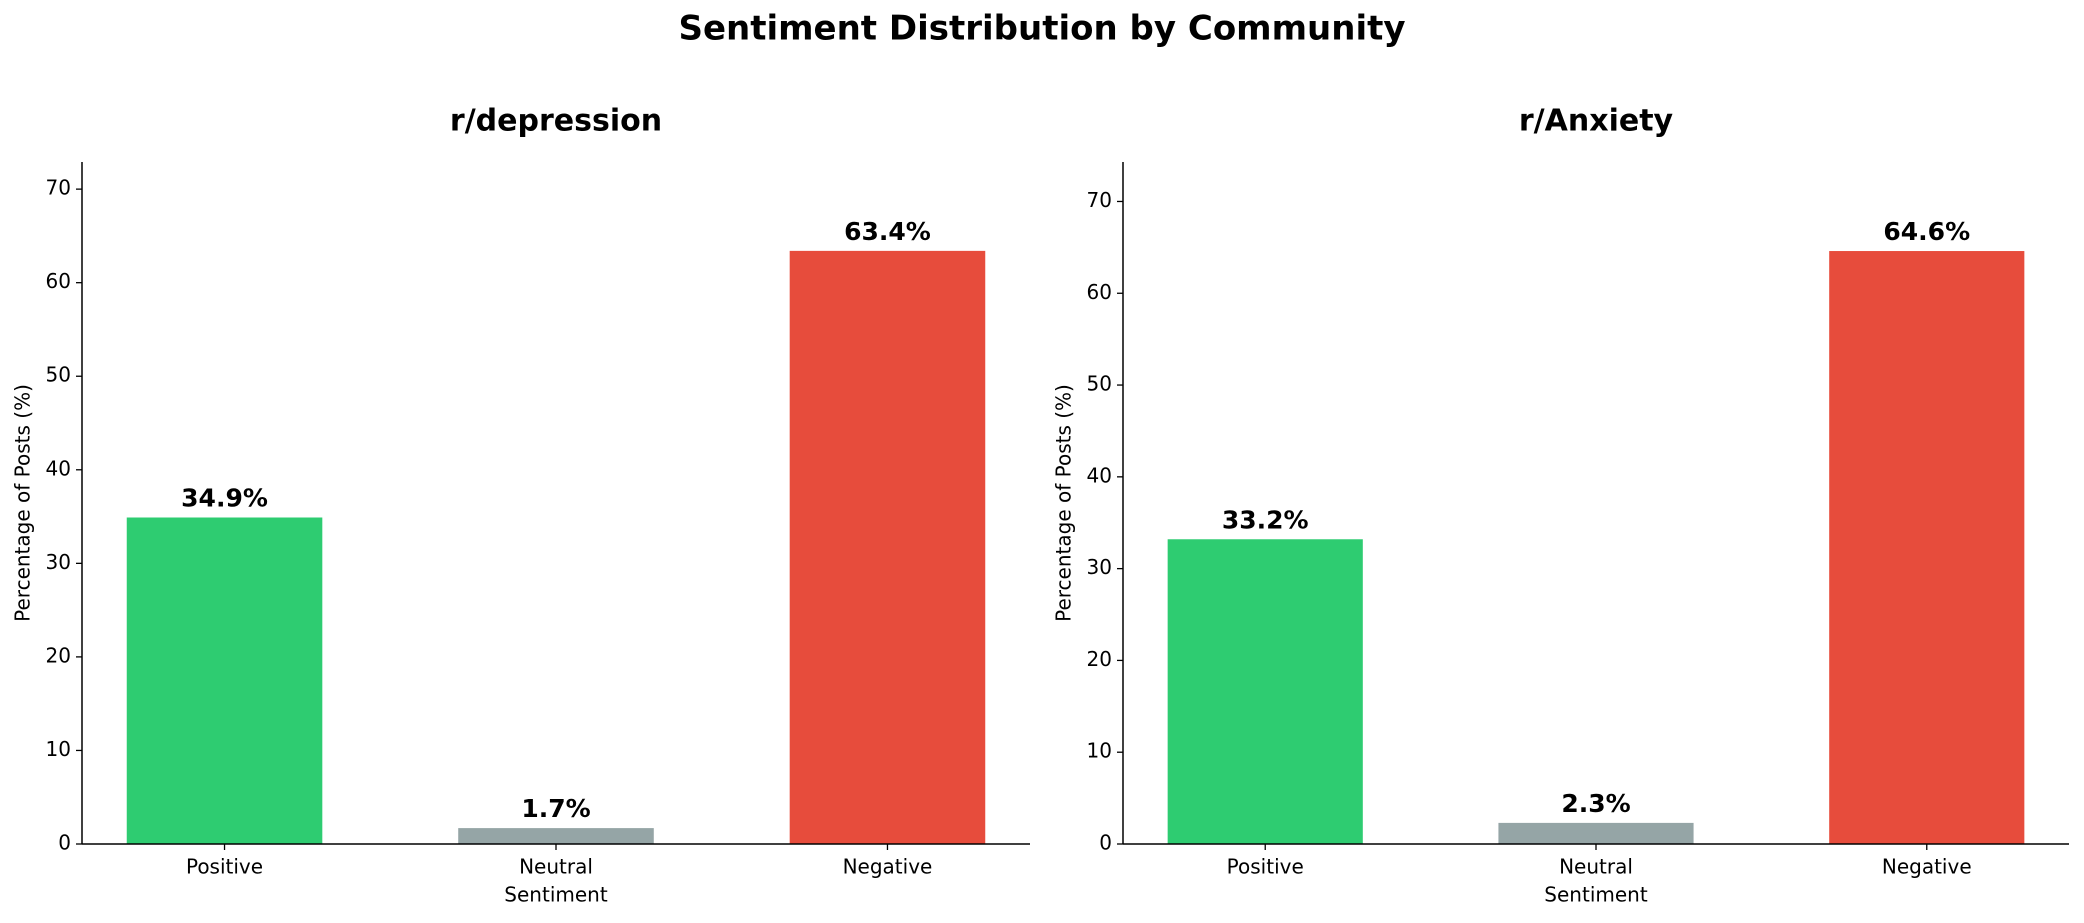 The height and width of the screenshot is (923, 2084). What do you see at coordinates (887, 231) in the screenshot?
I see `value-label: 63.4%` at bounding box center [887, 231].